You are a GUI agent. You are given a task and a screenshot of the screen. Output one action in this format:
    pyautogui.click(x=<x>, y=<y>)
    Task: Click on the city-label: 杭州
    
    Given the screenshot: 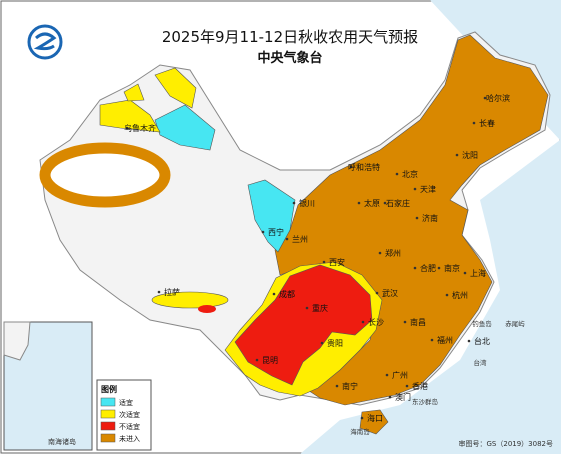 What is the action you would take?
    pyautogui.click(x=460, y=295)
    